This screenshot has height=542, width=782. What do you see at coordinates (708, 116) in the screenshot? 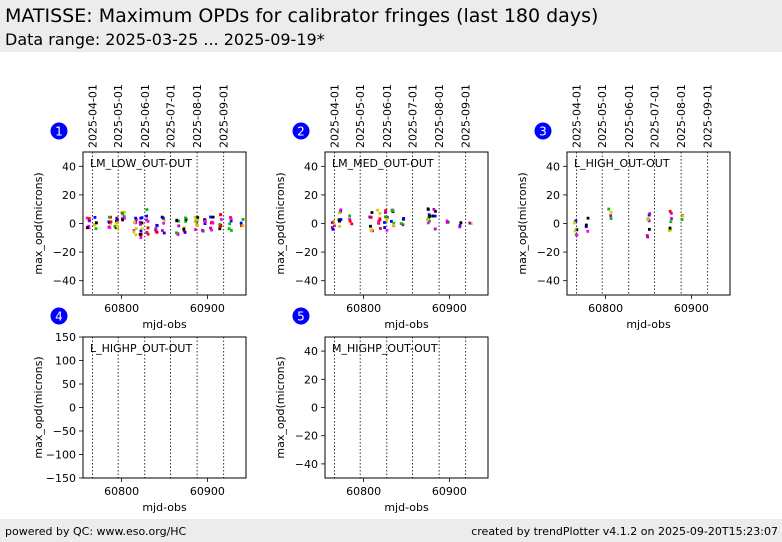
I see `date-tick-label: 2025-09-01` at bounding box center [708, 116].